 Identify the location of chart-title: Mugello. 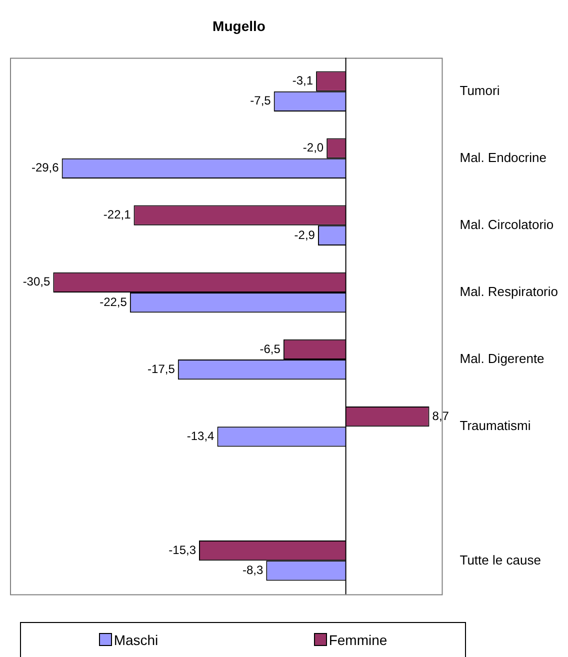
(239, 26).